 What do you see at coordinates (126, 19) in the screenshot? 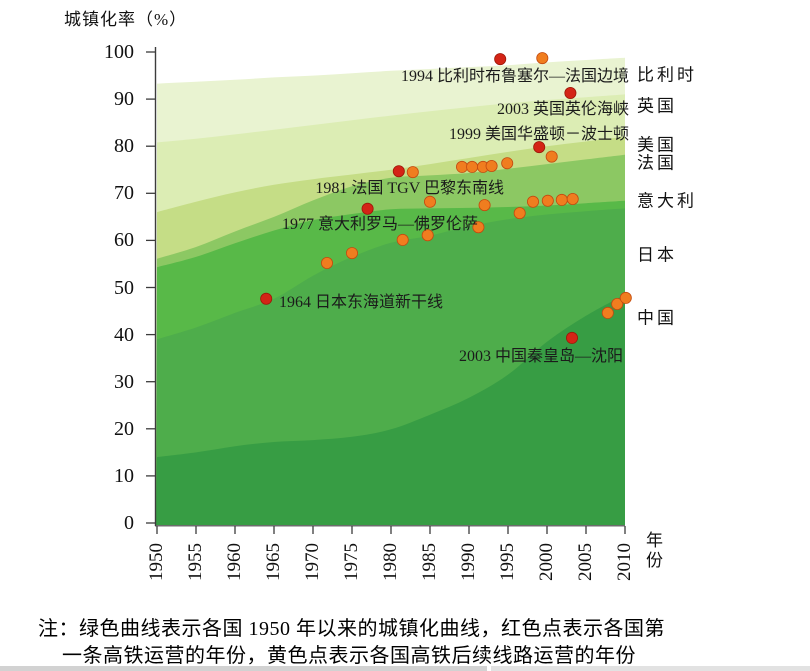
I see `y-axis-title: 城镇化率（%）` at bounding box center [126, 19].